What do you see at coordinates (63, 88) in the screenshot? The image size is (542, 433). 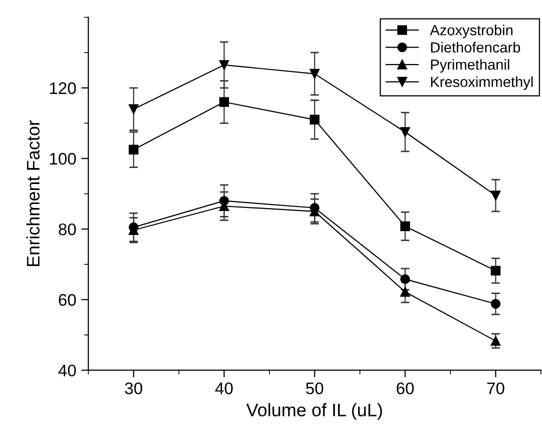 I see `y-tick-label: 120` at bounding box center [63, 88].